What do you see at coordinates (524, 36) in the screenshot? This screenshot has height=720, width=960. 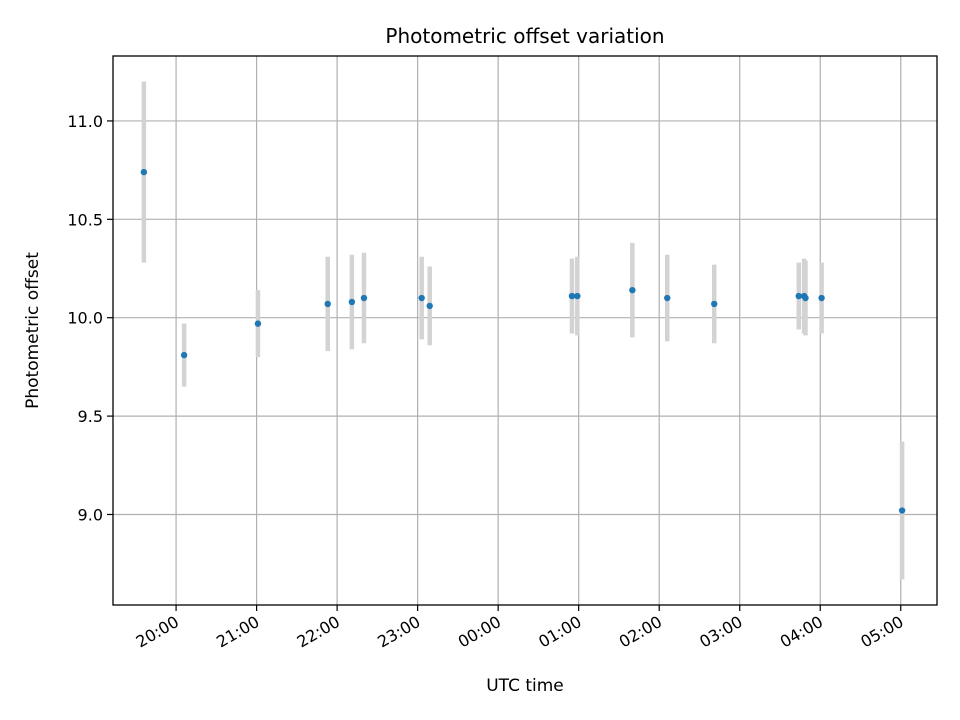 I see `chart-title: Photometric offset variation` at bounding box center [524, 36].